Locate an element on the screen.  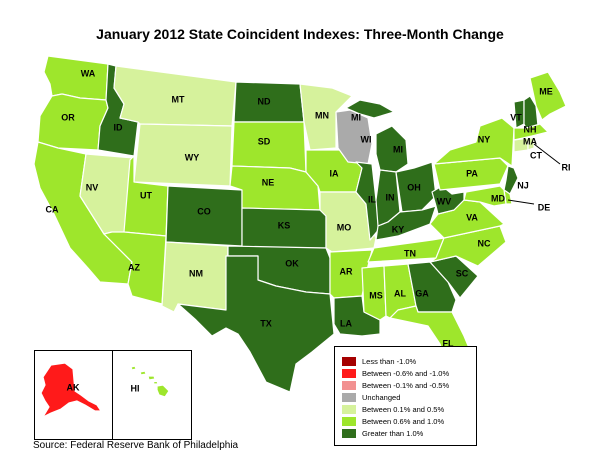
legend-item: Unchanged is located at coordinates (409, 397).